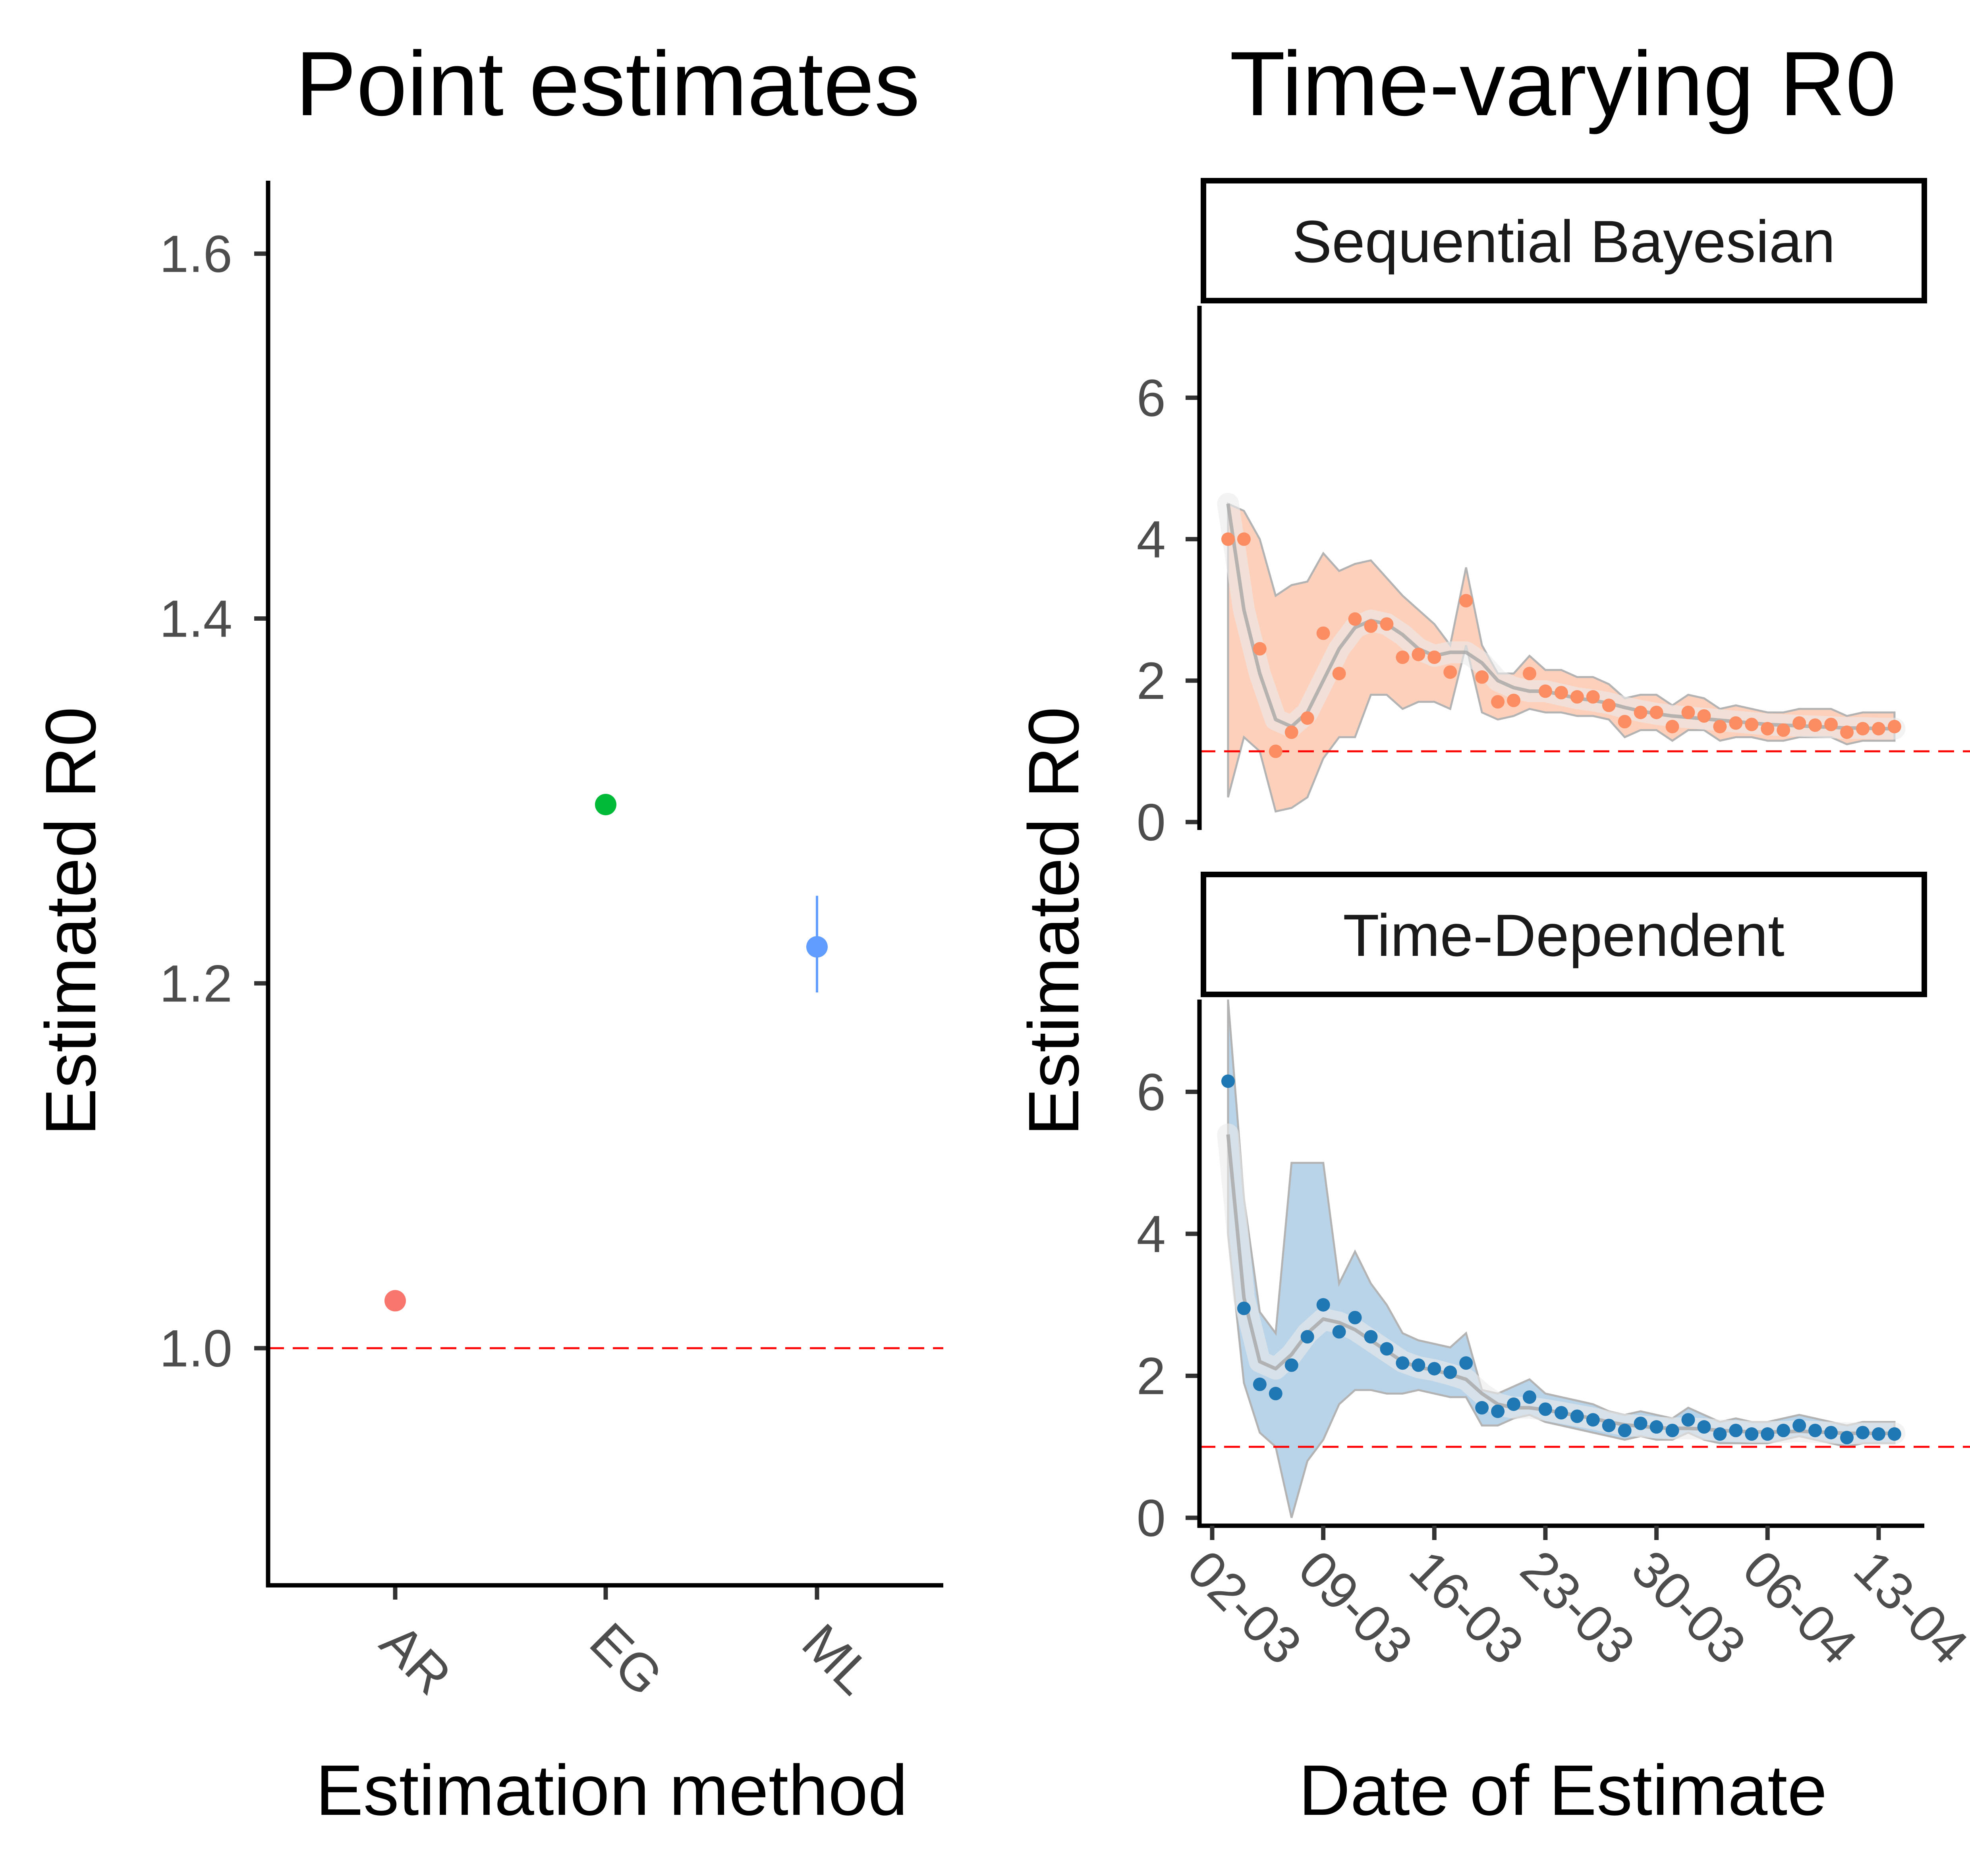 The image size is (1970, 1876). I want to click on x-tick-label: 06-04, so click(1800, 1607).